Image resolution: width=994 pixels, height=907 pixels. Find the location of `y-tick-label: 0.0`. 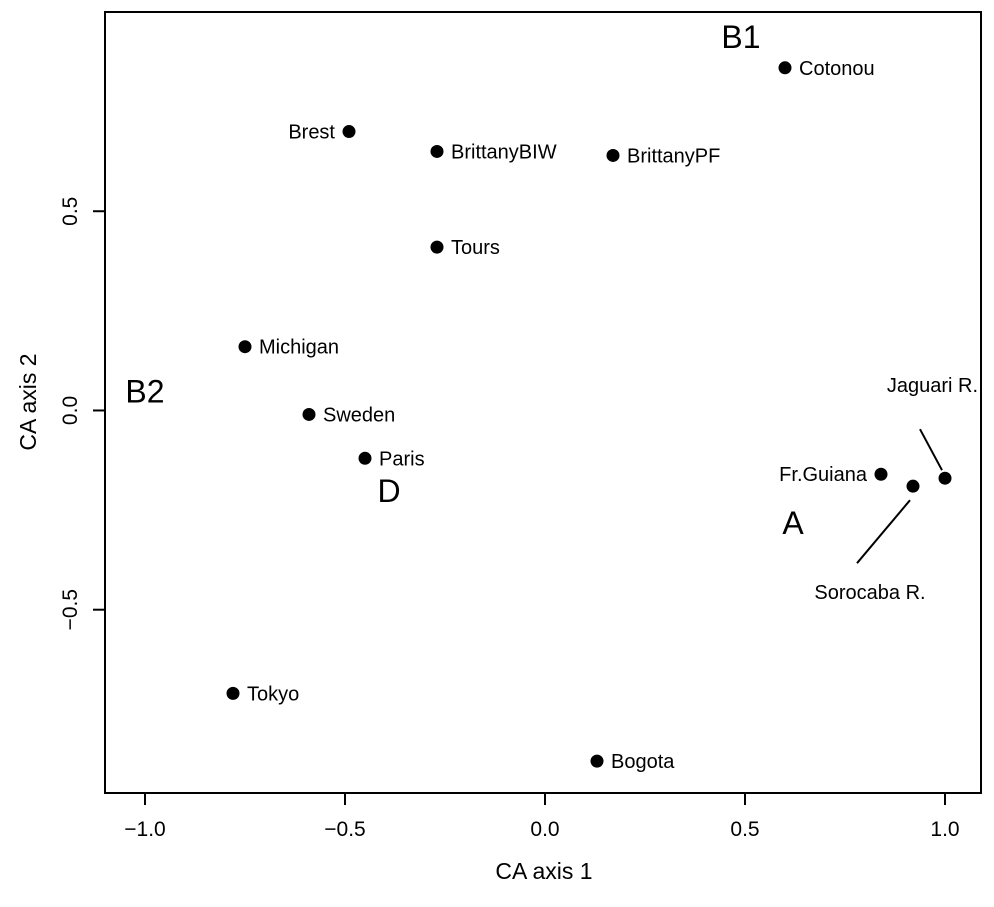

y-tick-label: 0.0 is located at coordinates (70, 410).